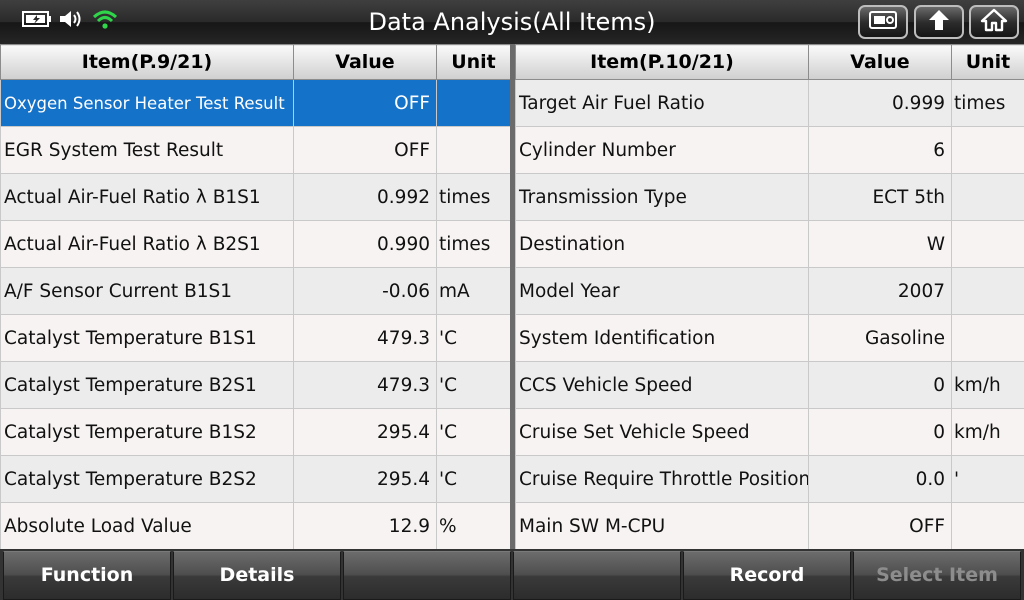 Image resolution: width=1024 pixels, height=600 pixels. What do you see at coordinates (767, 575) in the screenshot?
I see `record-button: Record` at bounding box center [767, 575].